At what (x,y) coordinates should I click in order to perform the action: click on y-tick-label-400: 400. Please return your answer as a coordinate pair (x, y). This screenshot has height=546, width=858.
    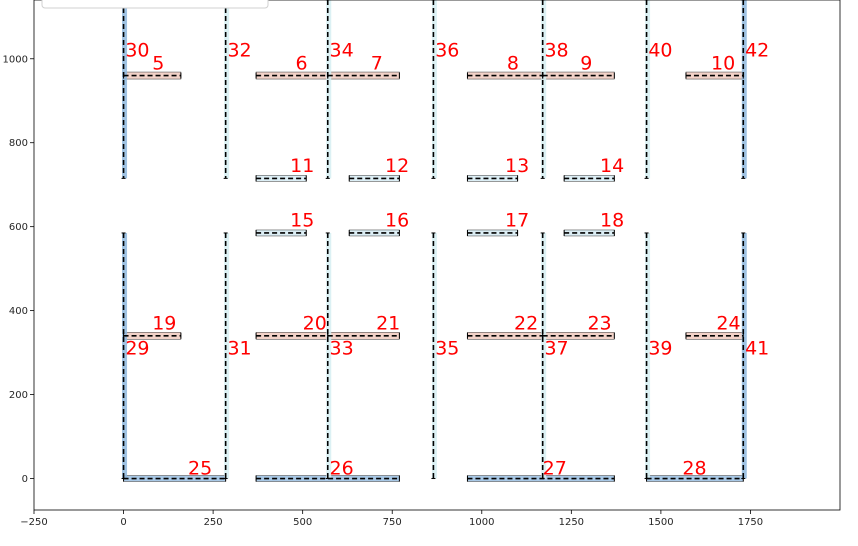
    Looking at the image, I should click on (18, 311).